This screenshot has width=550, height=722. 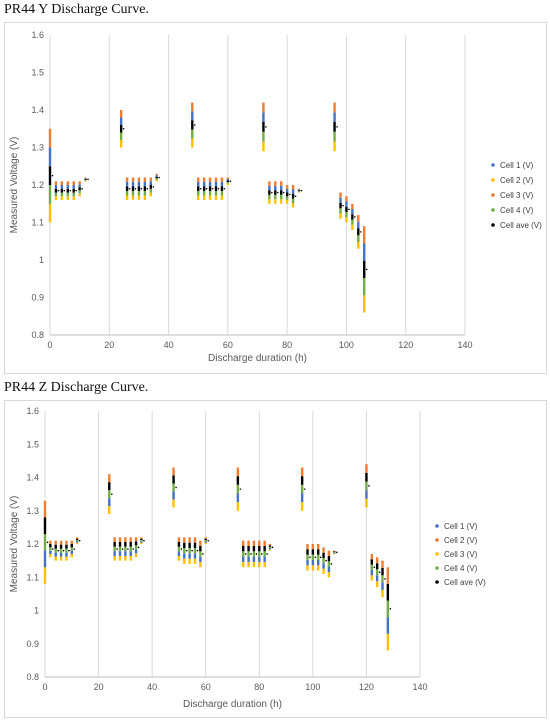 What do you see at coordinates (49, 345) in the screenshot?
I see `x-tick-label: 0` at bounding box center [49, 345].